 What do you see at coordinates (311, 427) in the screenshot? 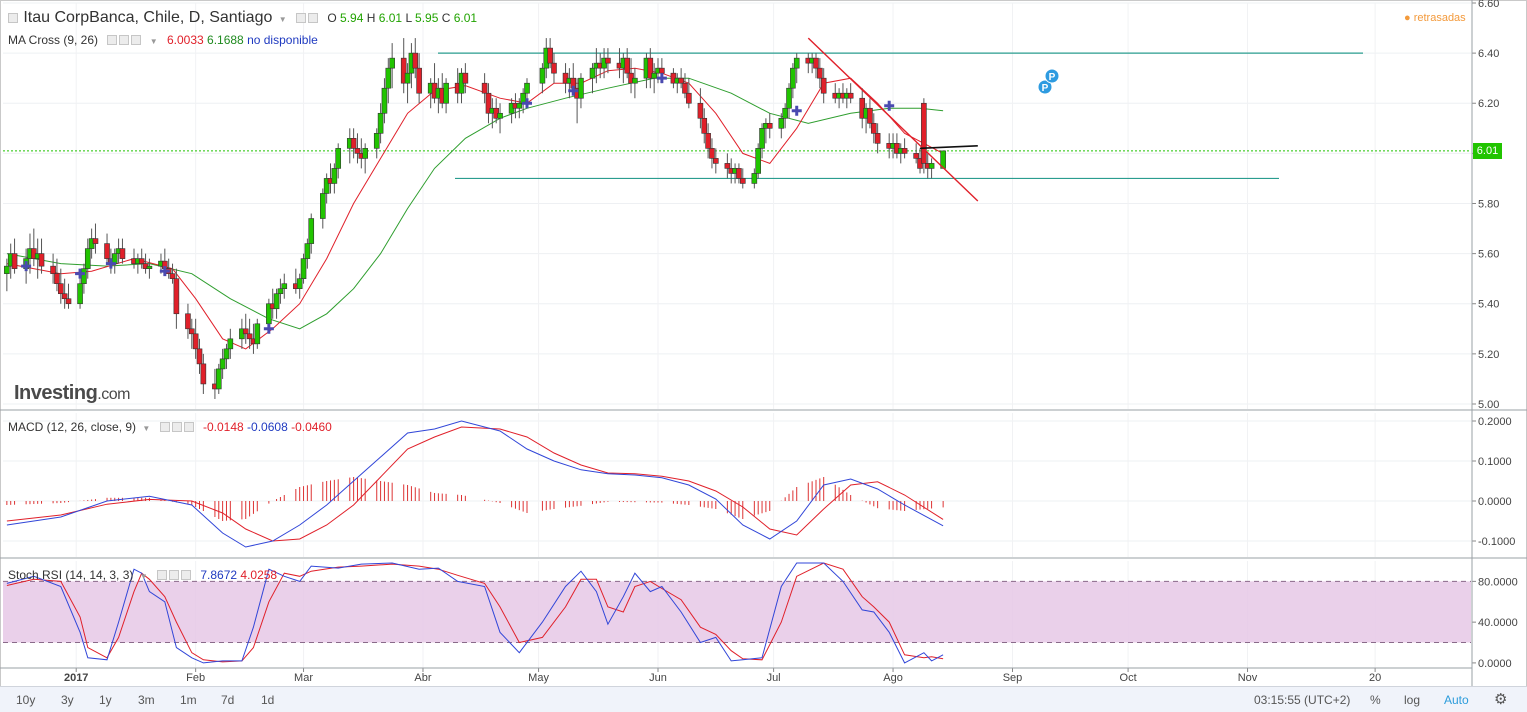
I see `macd-signal-value: -0.0460` at bounding box center [311, 427].